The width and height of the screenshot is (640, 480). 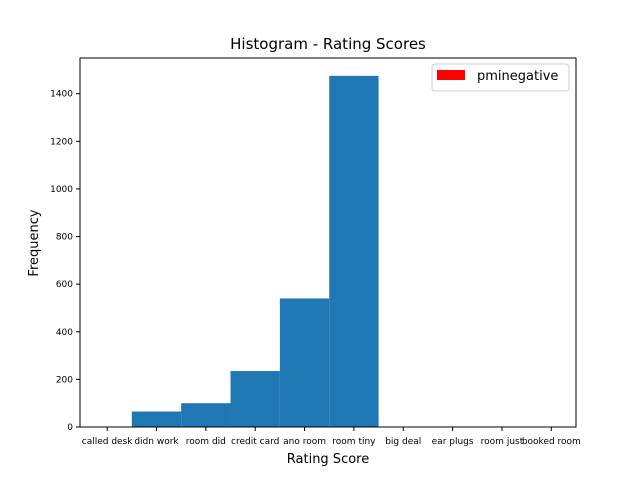 I want to click on x-tick-label: booked room, so click(x=551, y=442).